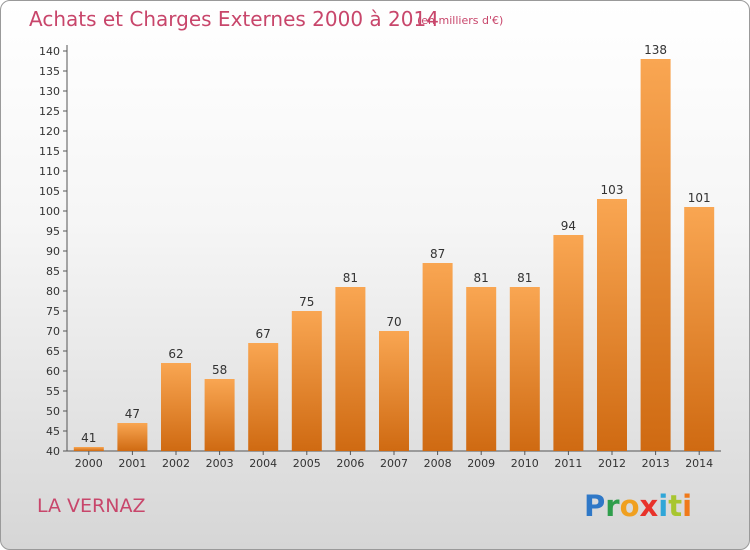 Image resolution: width=750 pixels, height=550 pixels. What do you see at coordinates (350, 463) in the screenshot?
I see `x-tick-label: 2006` at bounding box center [350, 463].